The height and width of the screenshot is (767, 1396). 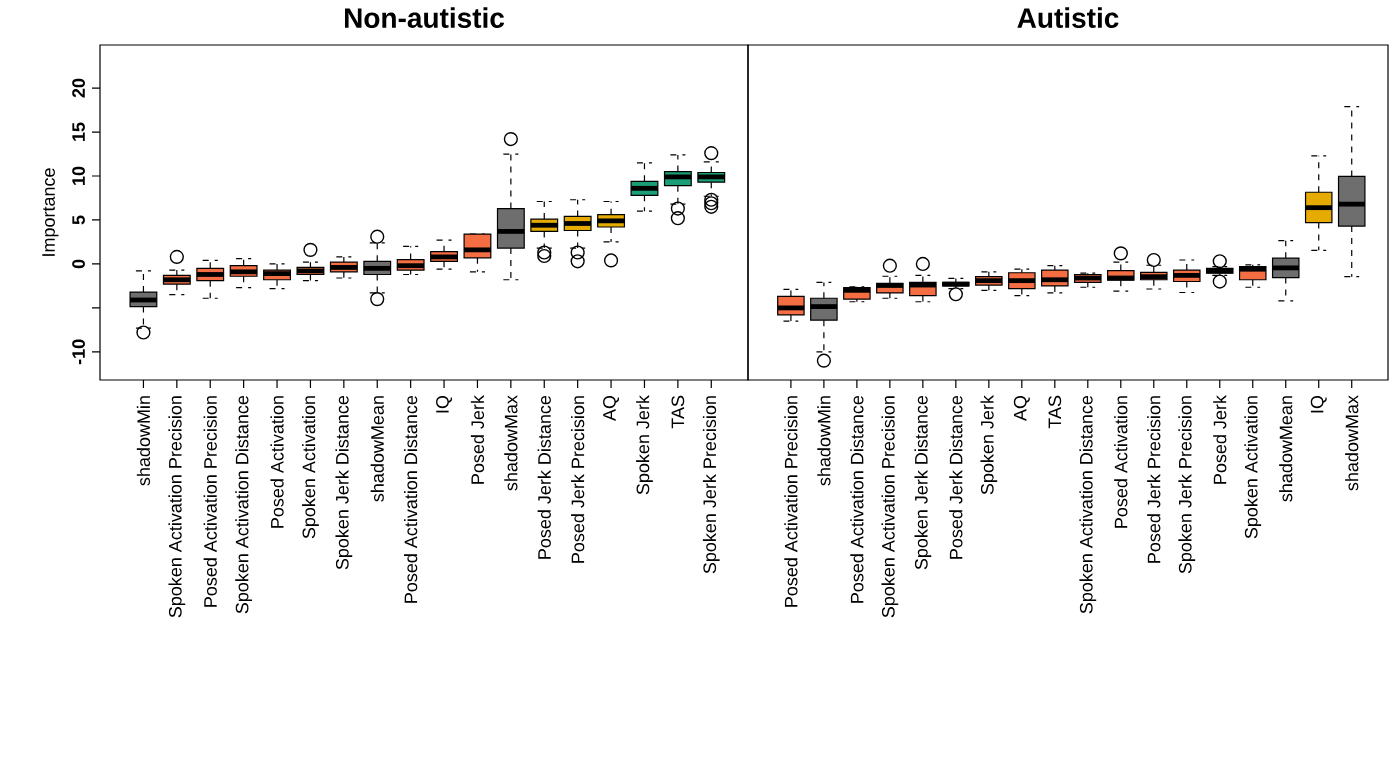 What do you see at coordinates (425, 17) in the screenshot?
I see `chart-title: Non-autistic` at bounding box center [425, 17].